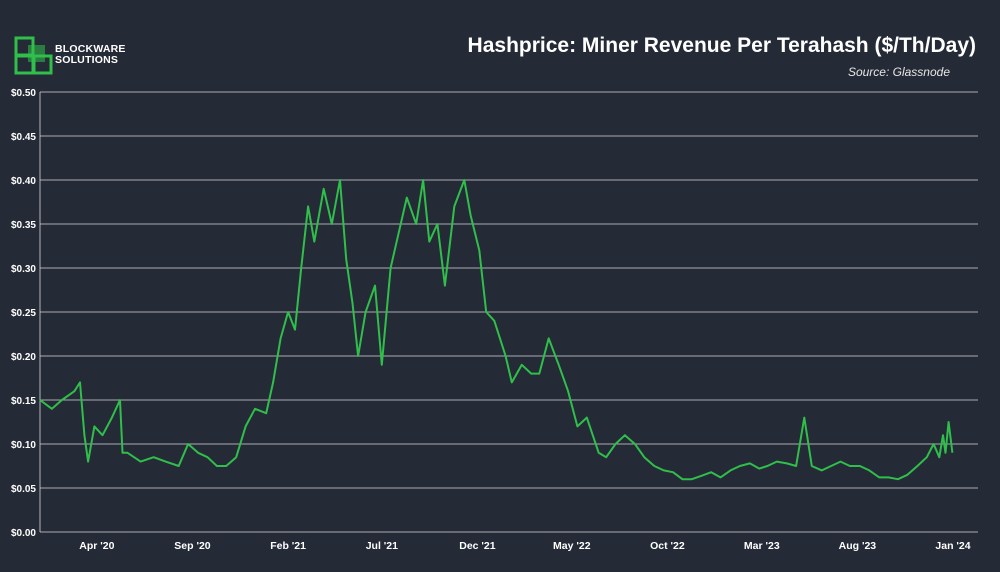  Describe the element at coordinates (33, 55) in the screenshot. I see `logo-cube-icon` at that location.